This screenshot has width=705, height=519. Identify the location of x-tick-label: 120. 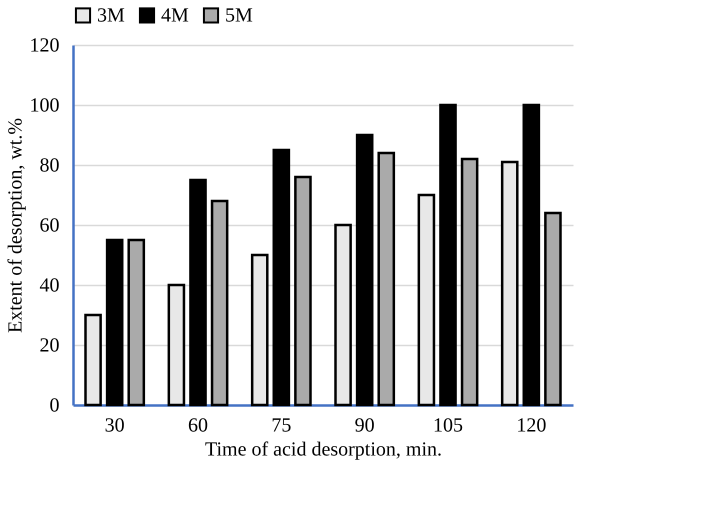
(531, 425).